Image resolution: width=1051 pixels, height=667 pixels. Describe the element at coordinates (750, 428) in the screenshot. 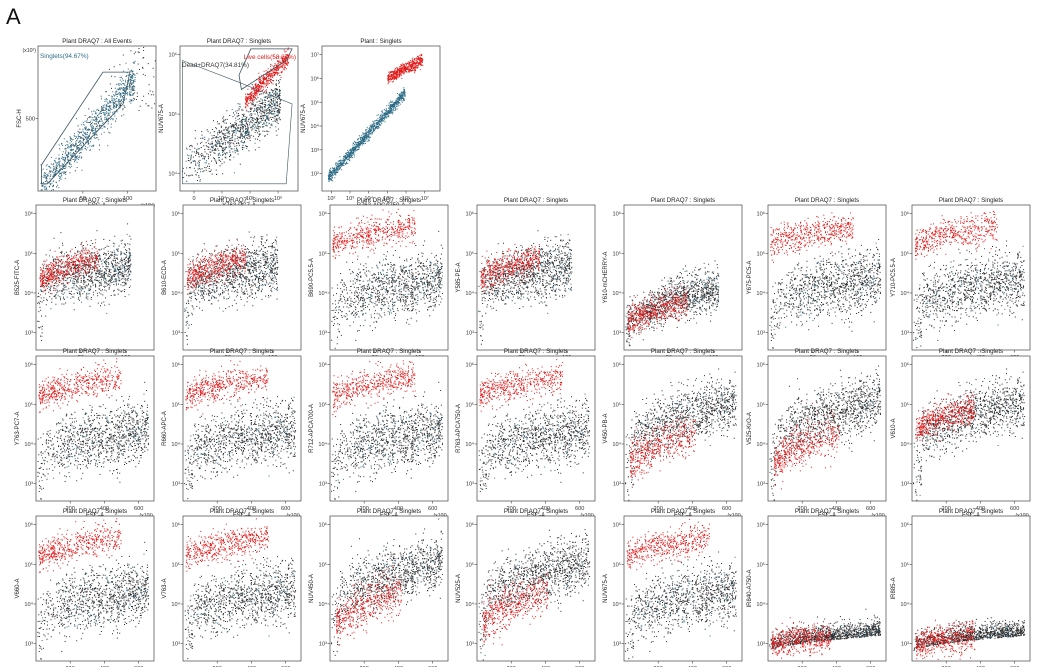

I see `y-axis-label: V525-KrO-A` at that location.